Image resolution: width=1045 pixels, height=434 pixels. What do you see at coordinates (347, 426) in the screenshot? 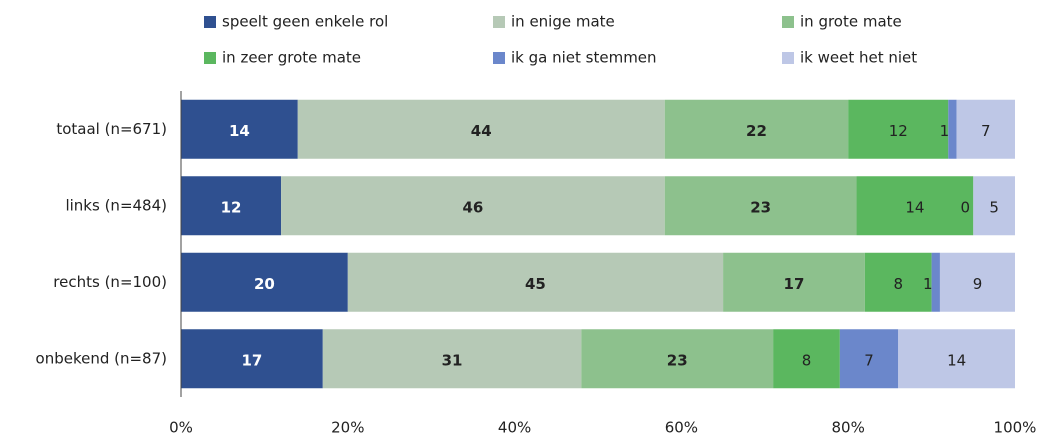
I see `x-tick-label: 20%` at bounding box center [347, 426].